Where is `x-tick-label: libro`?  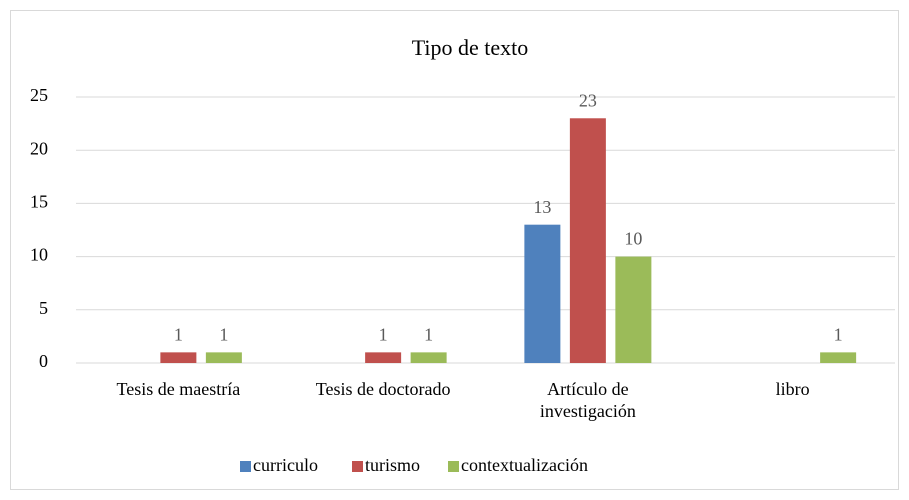 x-tick-label: libro is located at coordinates (792, 389).